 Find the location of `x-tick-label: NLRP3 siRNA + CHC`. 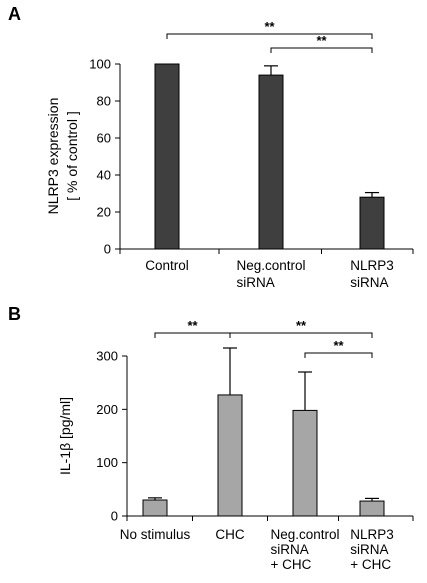

x-tick-label: NLRP3 siRNA + CHC is located at coordinates (372, 549).